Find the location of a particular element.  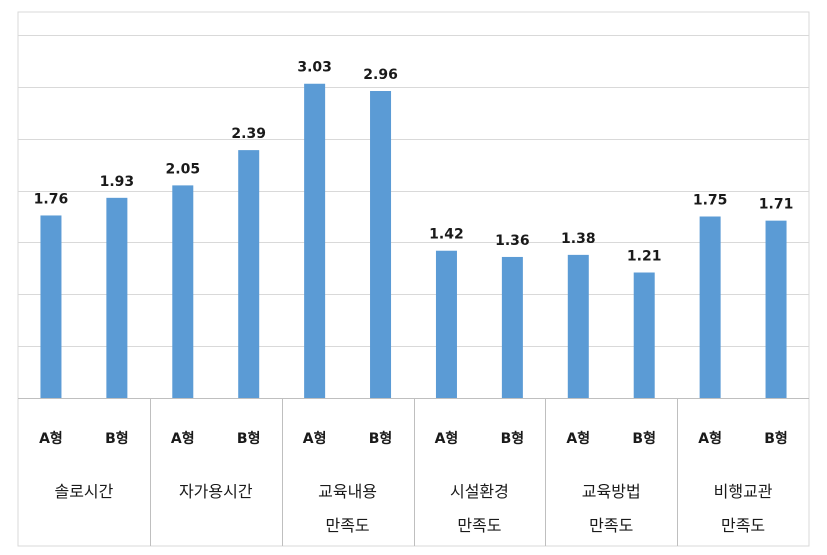

data-label: 2.96 is located at coordinates (380, 75).